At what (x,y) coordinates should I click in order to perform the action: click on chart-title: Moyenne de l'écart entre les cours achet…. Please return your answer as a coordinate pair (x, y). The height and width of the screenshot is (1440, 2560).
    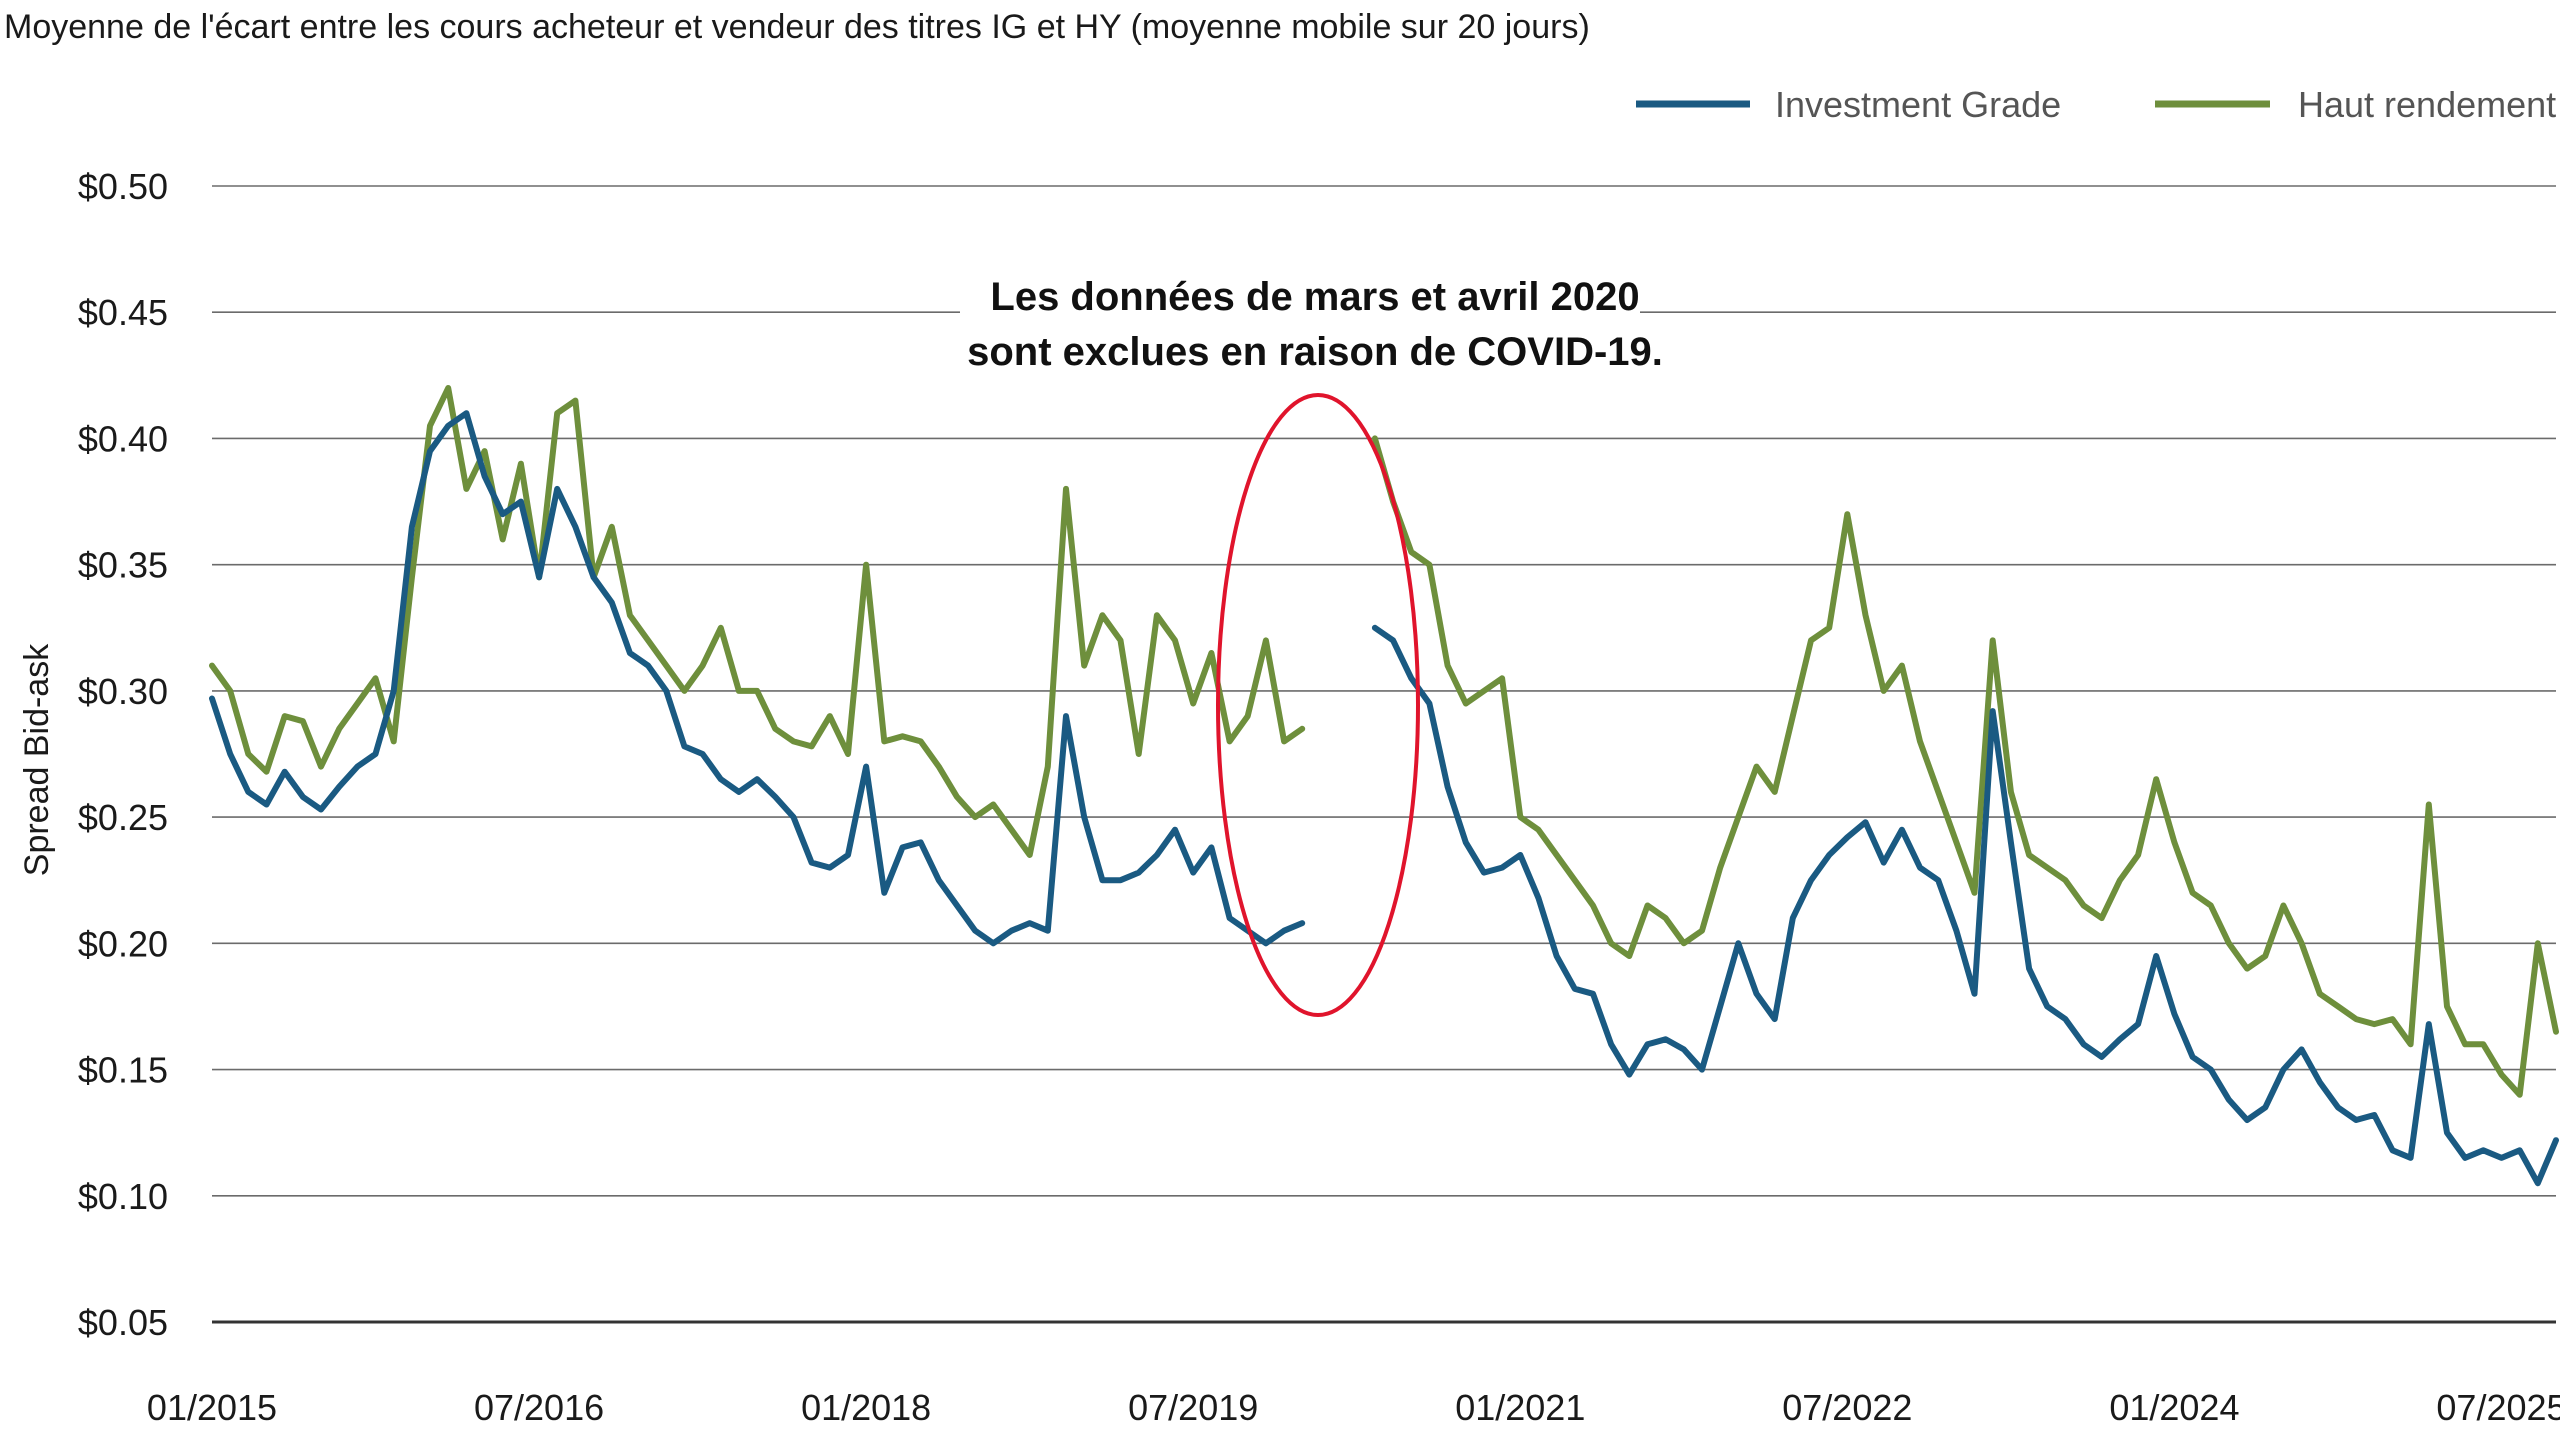
    Looking at the image, I should click on (797, 27).